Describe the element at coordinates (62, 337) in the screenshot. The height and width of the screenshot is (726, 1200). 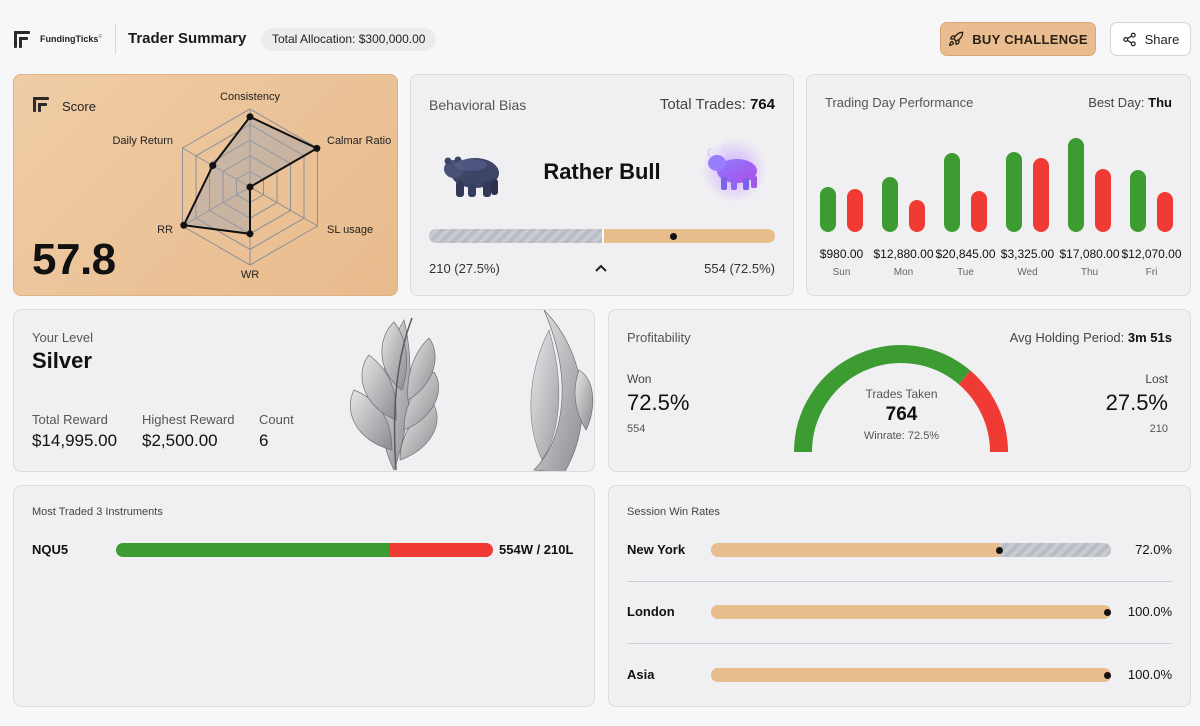
I see `level-label: Your Level` at that location.